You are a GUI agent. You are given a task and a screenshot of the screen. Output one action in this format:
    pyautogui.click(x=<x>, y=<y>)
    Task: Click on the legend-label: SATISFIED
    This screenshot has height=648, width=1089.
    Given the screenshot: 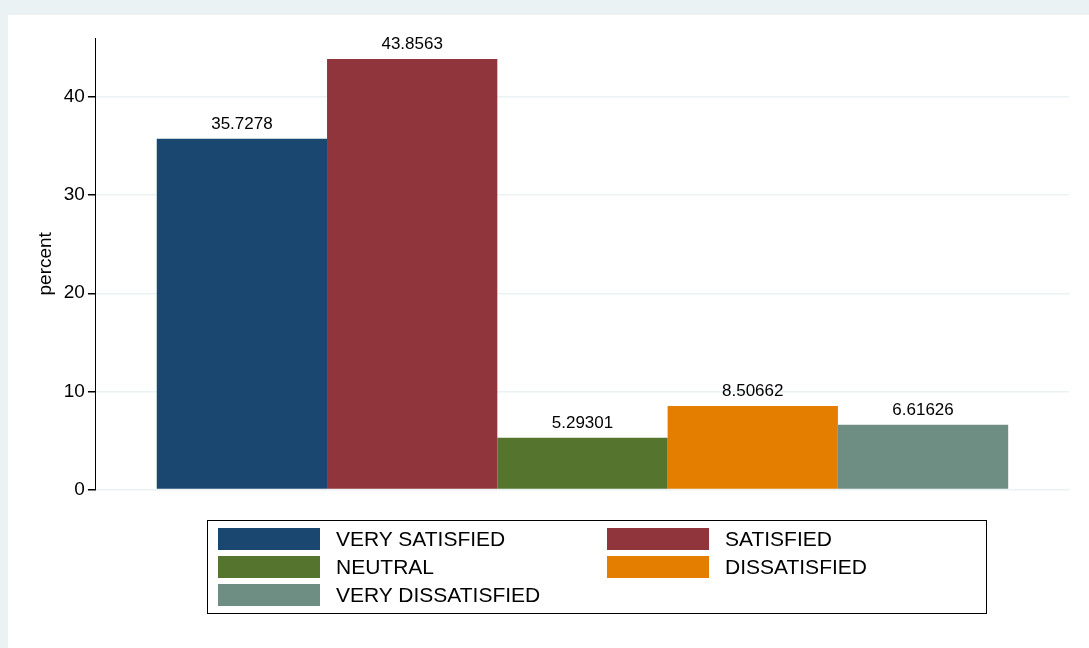 What is the action you would take?
    pyautogui.click(x=778, y=539)
    